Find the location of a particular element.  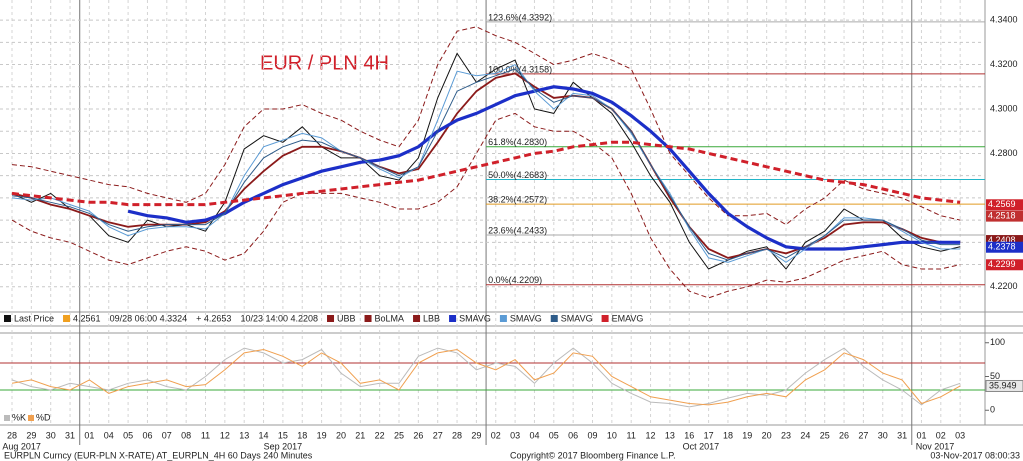

legend-label: 10/23 14:00 4.2208 is located at coordinates (279, 318).